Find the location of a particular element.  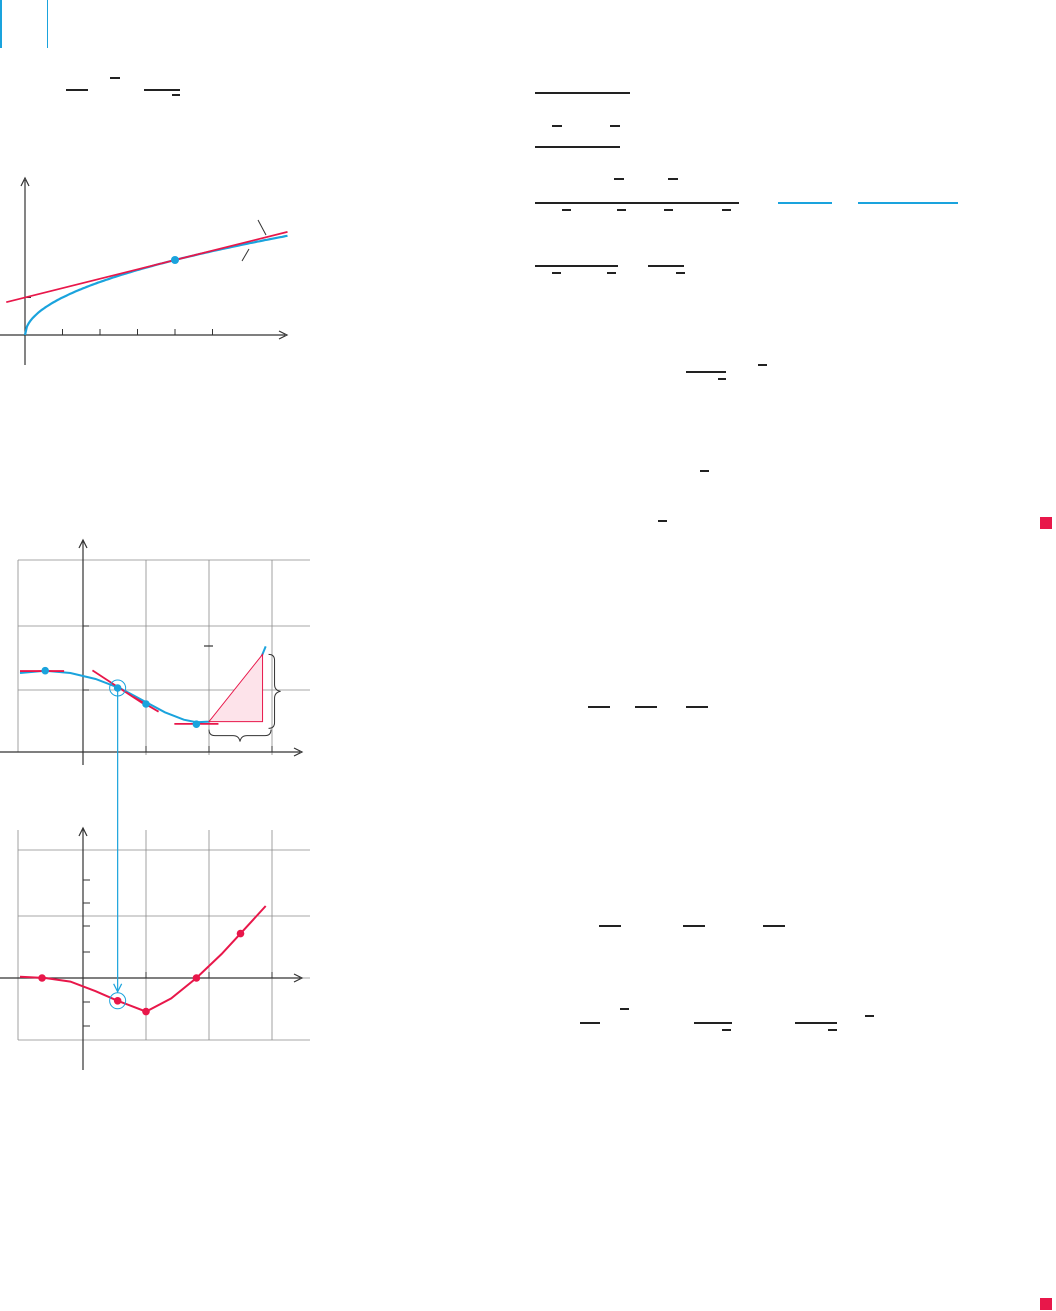

tangent-line is located at coordinates (147, 267).